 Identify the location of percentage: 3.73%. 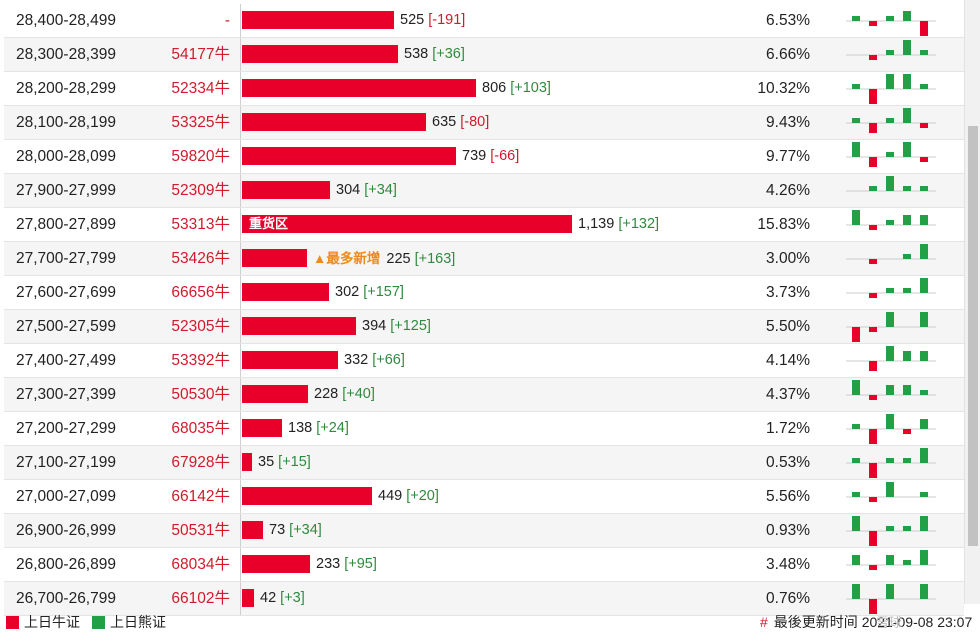
(788, 292).